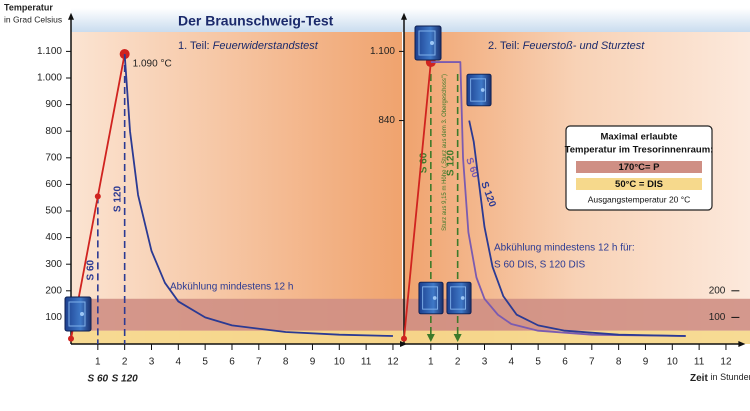  Describe the element at coordinates (717, 290) in the screenshot. I see `y2-tick-label: 200` at that location.